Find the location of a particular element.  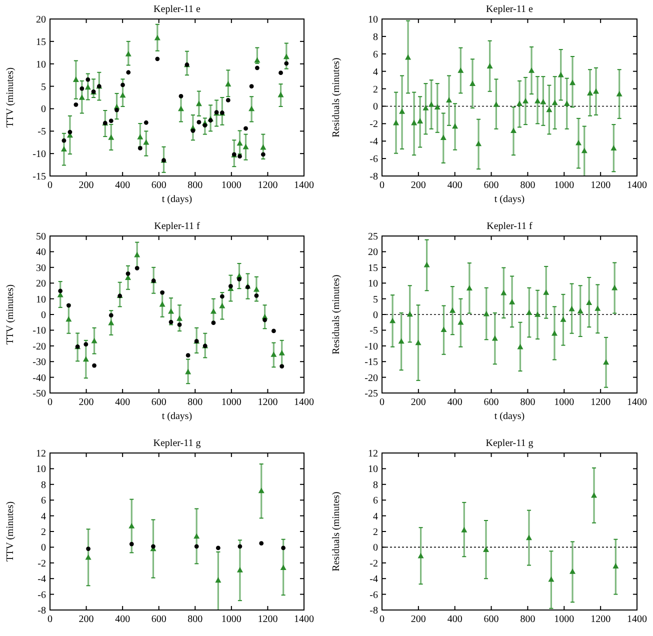

y-tick-label: 50 is located at coordinates (41, 237).